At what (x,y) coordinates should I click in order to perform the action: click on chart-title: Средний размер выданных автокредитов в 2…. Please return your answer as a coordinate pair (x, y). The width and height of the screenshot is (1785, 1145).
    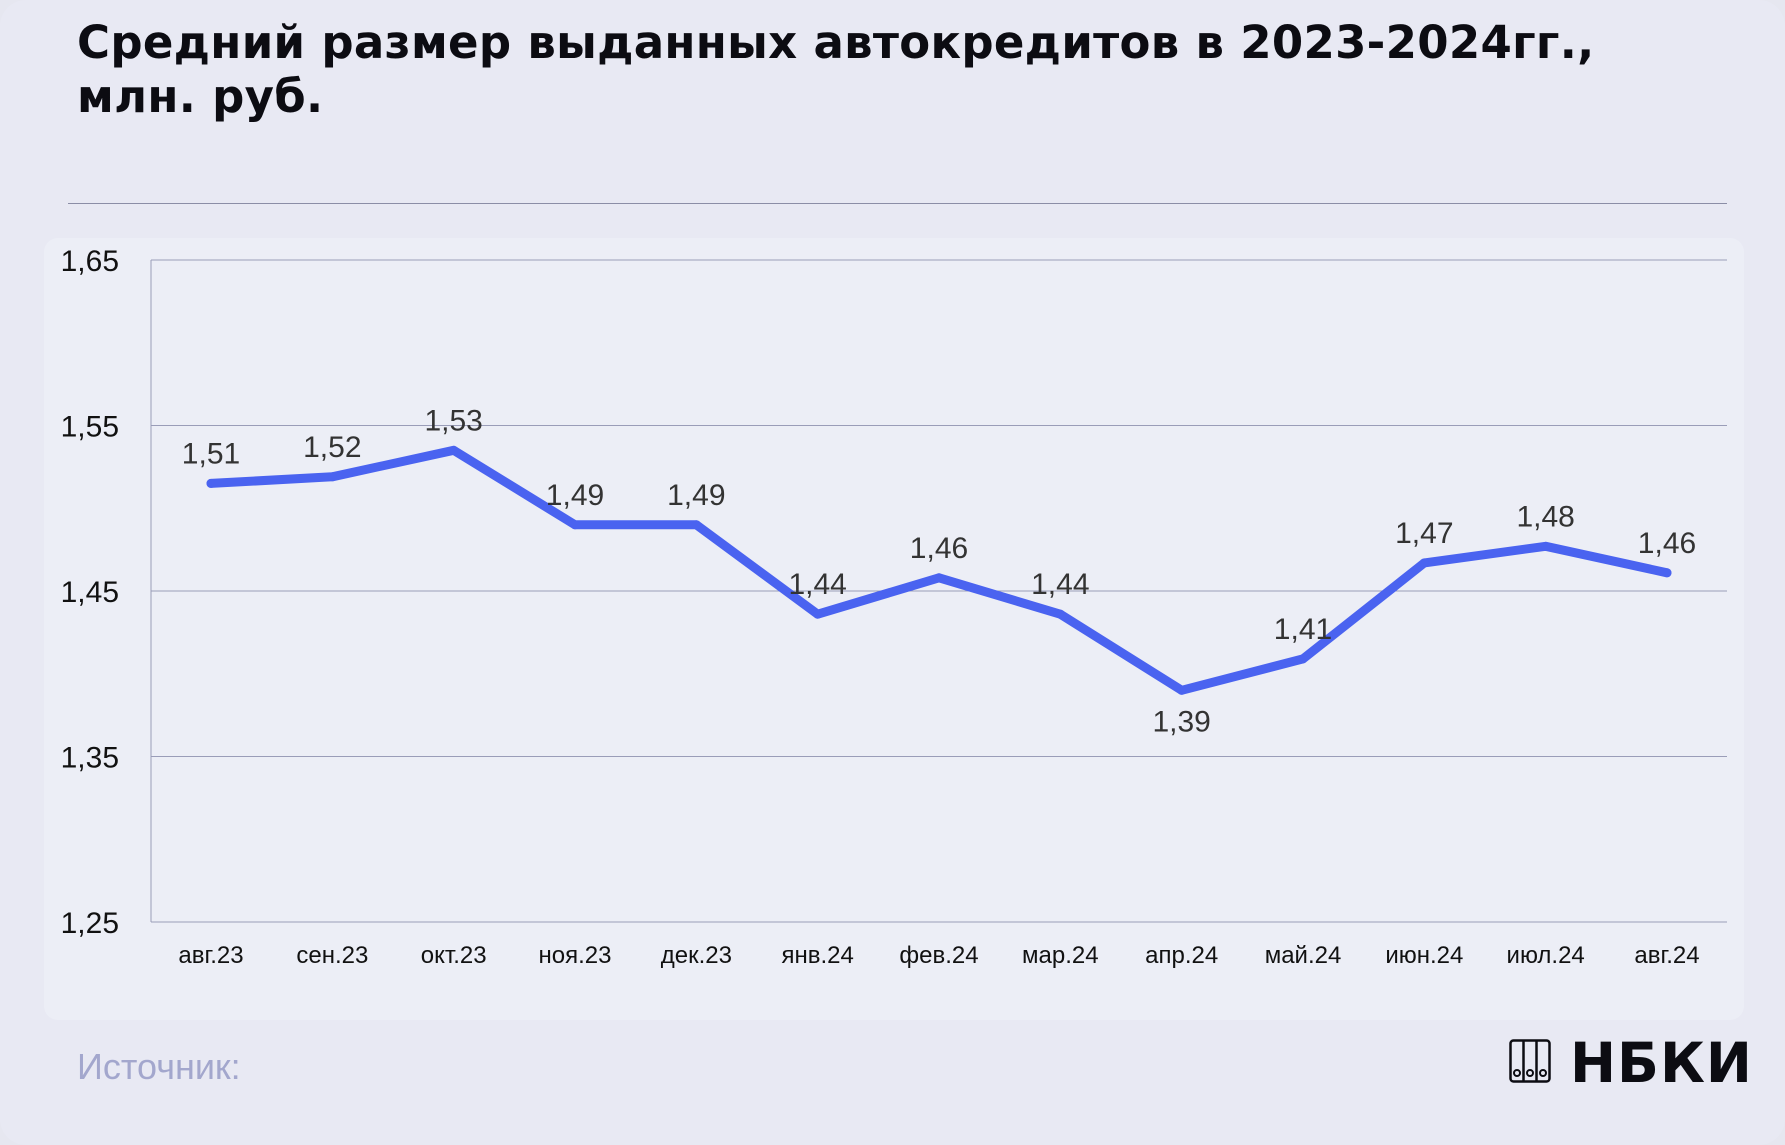
    Looking at the image, I should click on (836, 69).